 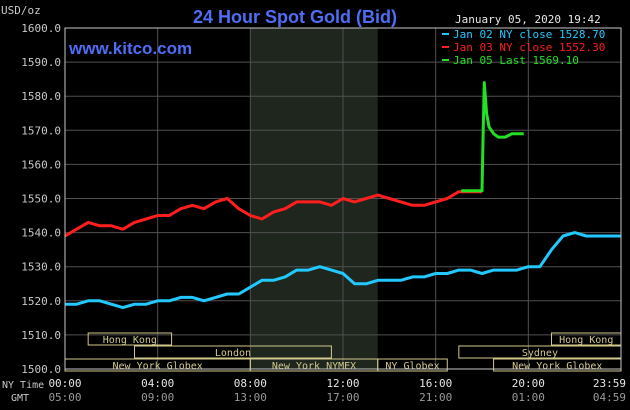 What do you see at coordinates (41, 267) in the screenshot?
I see `y-tick-label: 1530.0` at bounding box center [41, 267].